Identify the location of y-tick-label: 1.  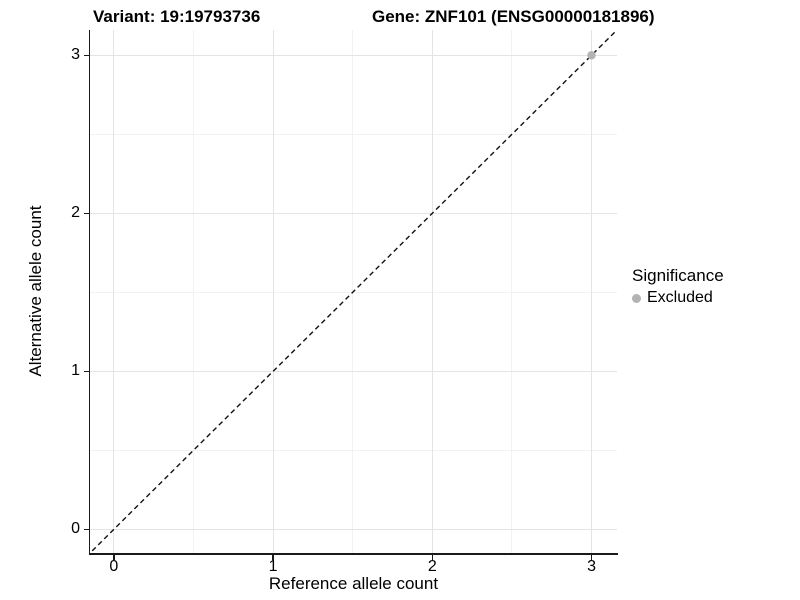
(75, 371).